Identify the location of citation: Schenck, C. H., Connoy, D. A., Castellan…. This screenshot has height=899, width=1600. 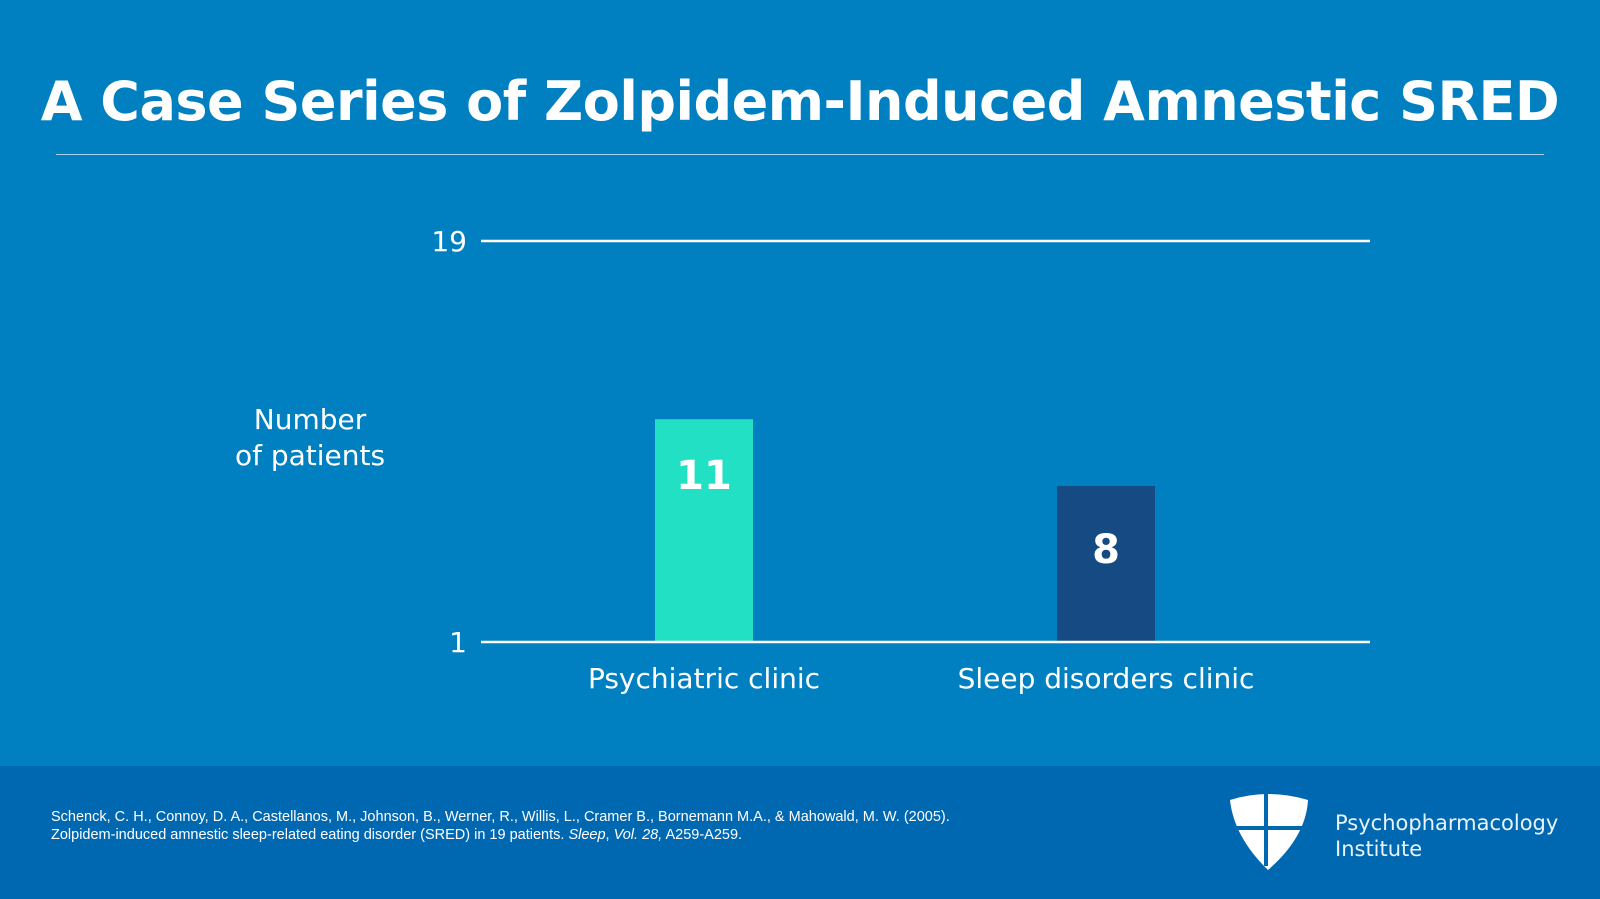
(500, 826).